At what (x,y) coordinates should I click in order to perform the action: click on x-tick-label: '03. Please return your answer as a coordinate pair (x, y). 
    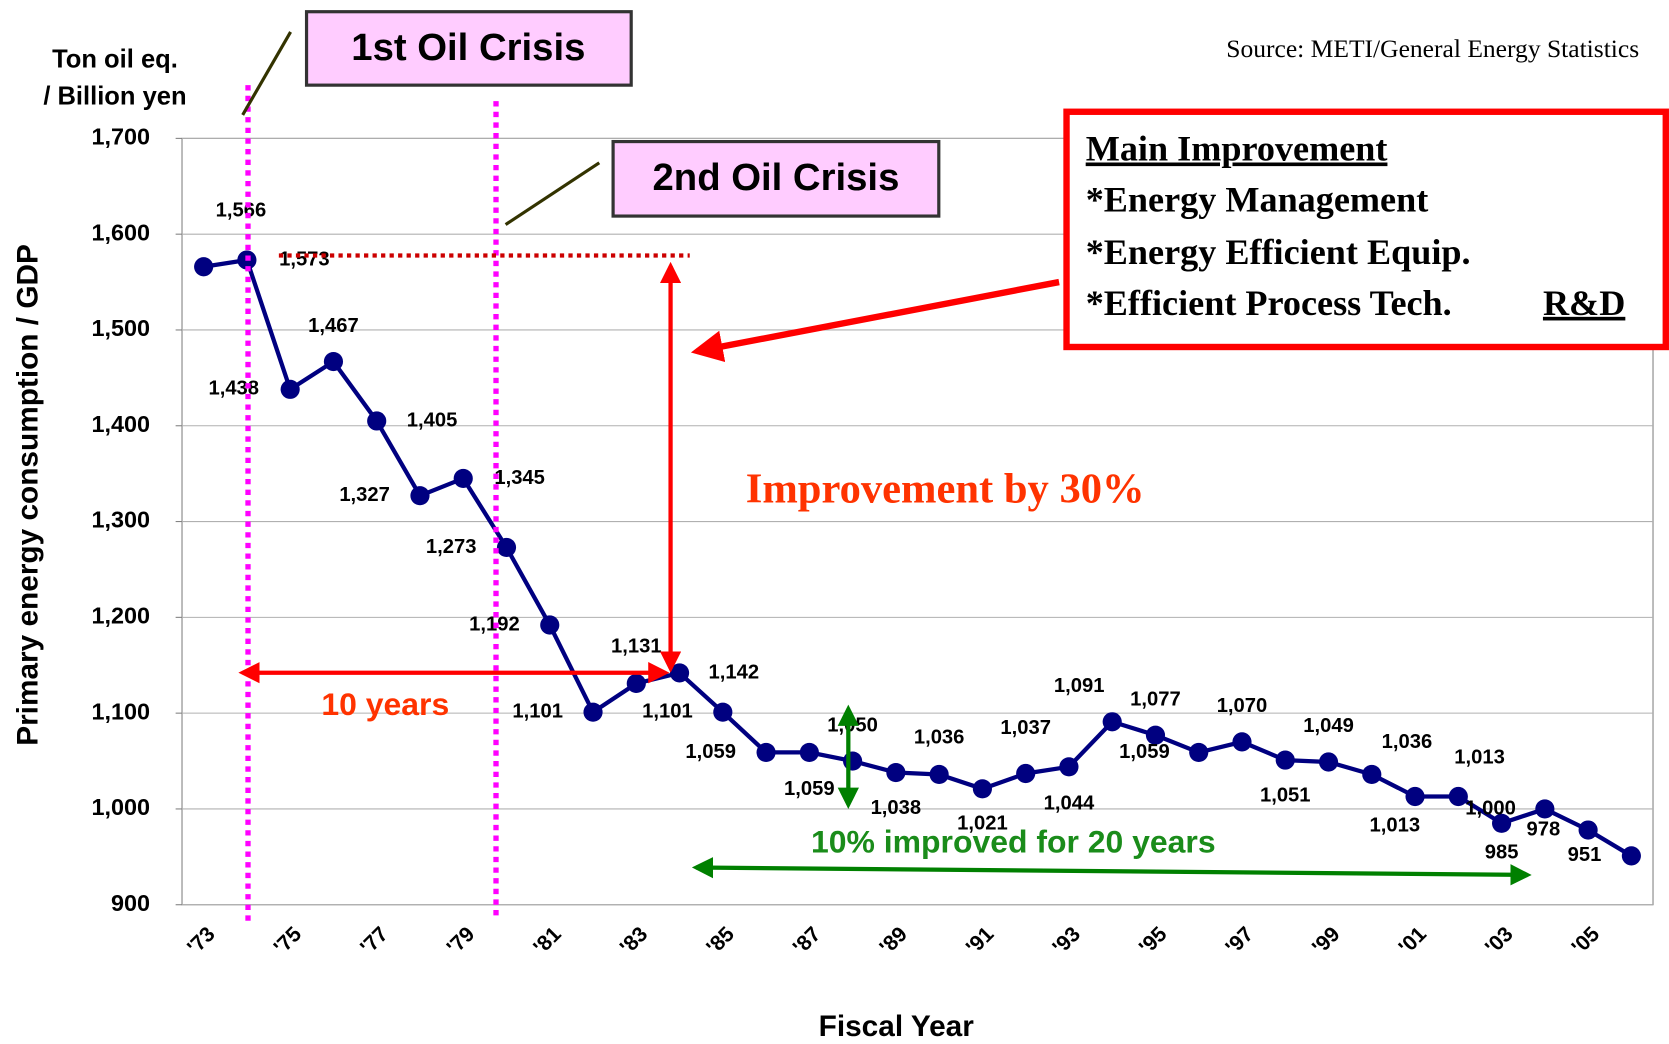
    Looking at the image, I should click on (1498, 940).